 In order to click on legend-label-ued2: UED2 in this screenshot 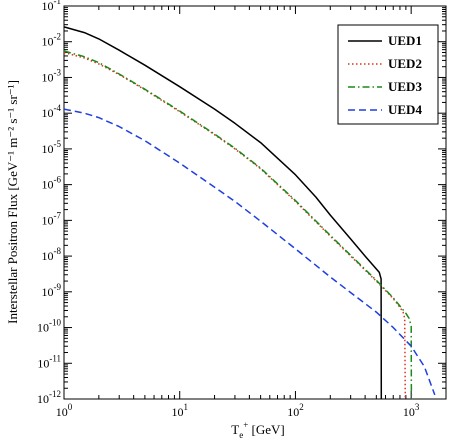, I will do `click(405, 63)`.